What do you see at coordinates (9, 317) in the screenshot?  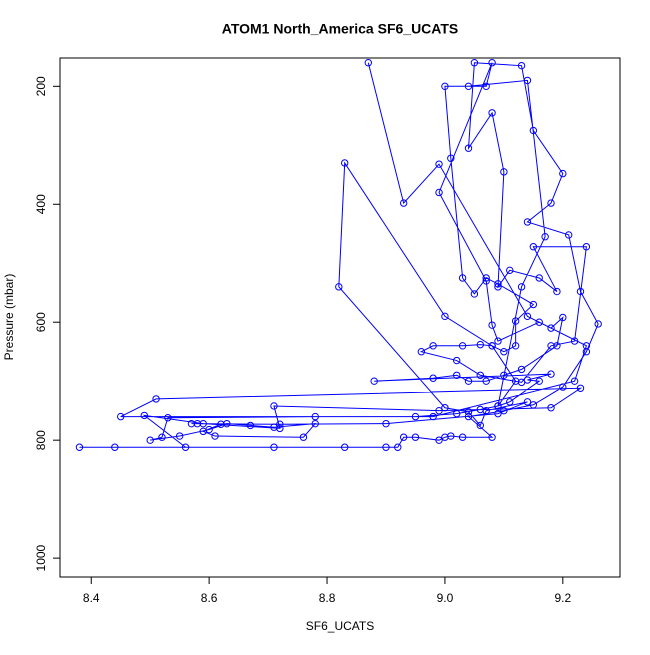 I see `y-axis-label: Pressure (mbar)` at bounding box center [9, 317].